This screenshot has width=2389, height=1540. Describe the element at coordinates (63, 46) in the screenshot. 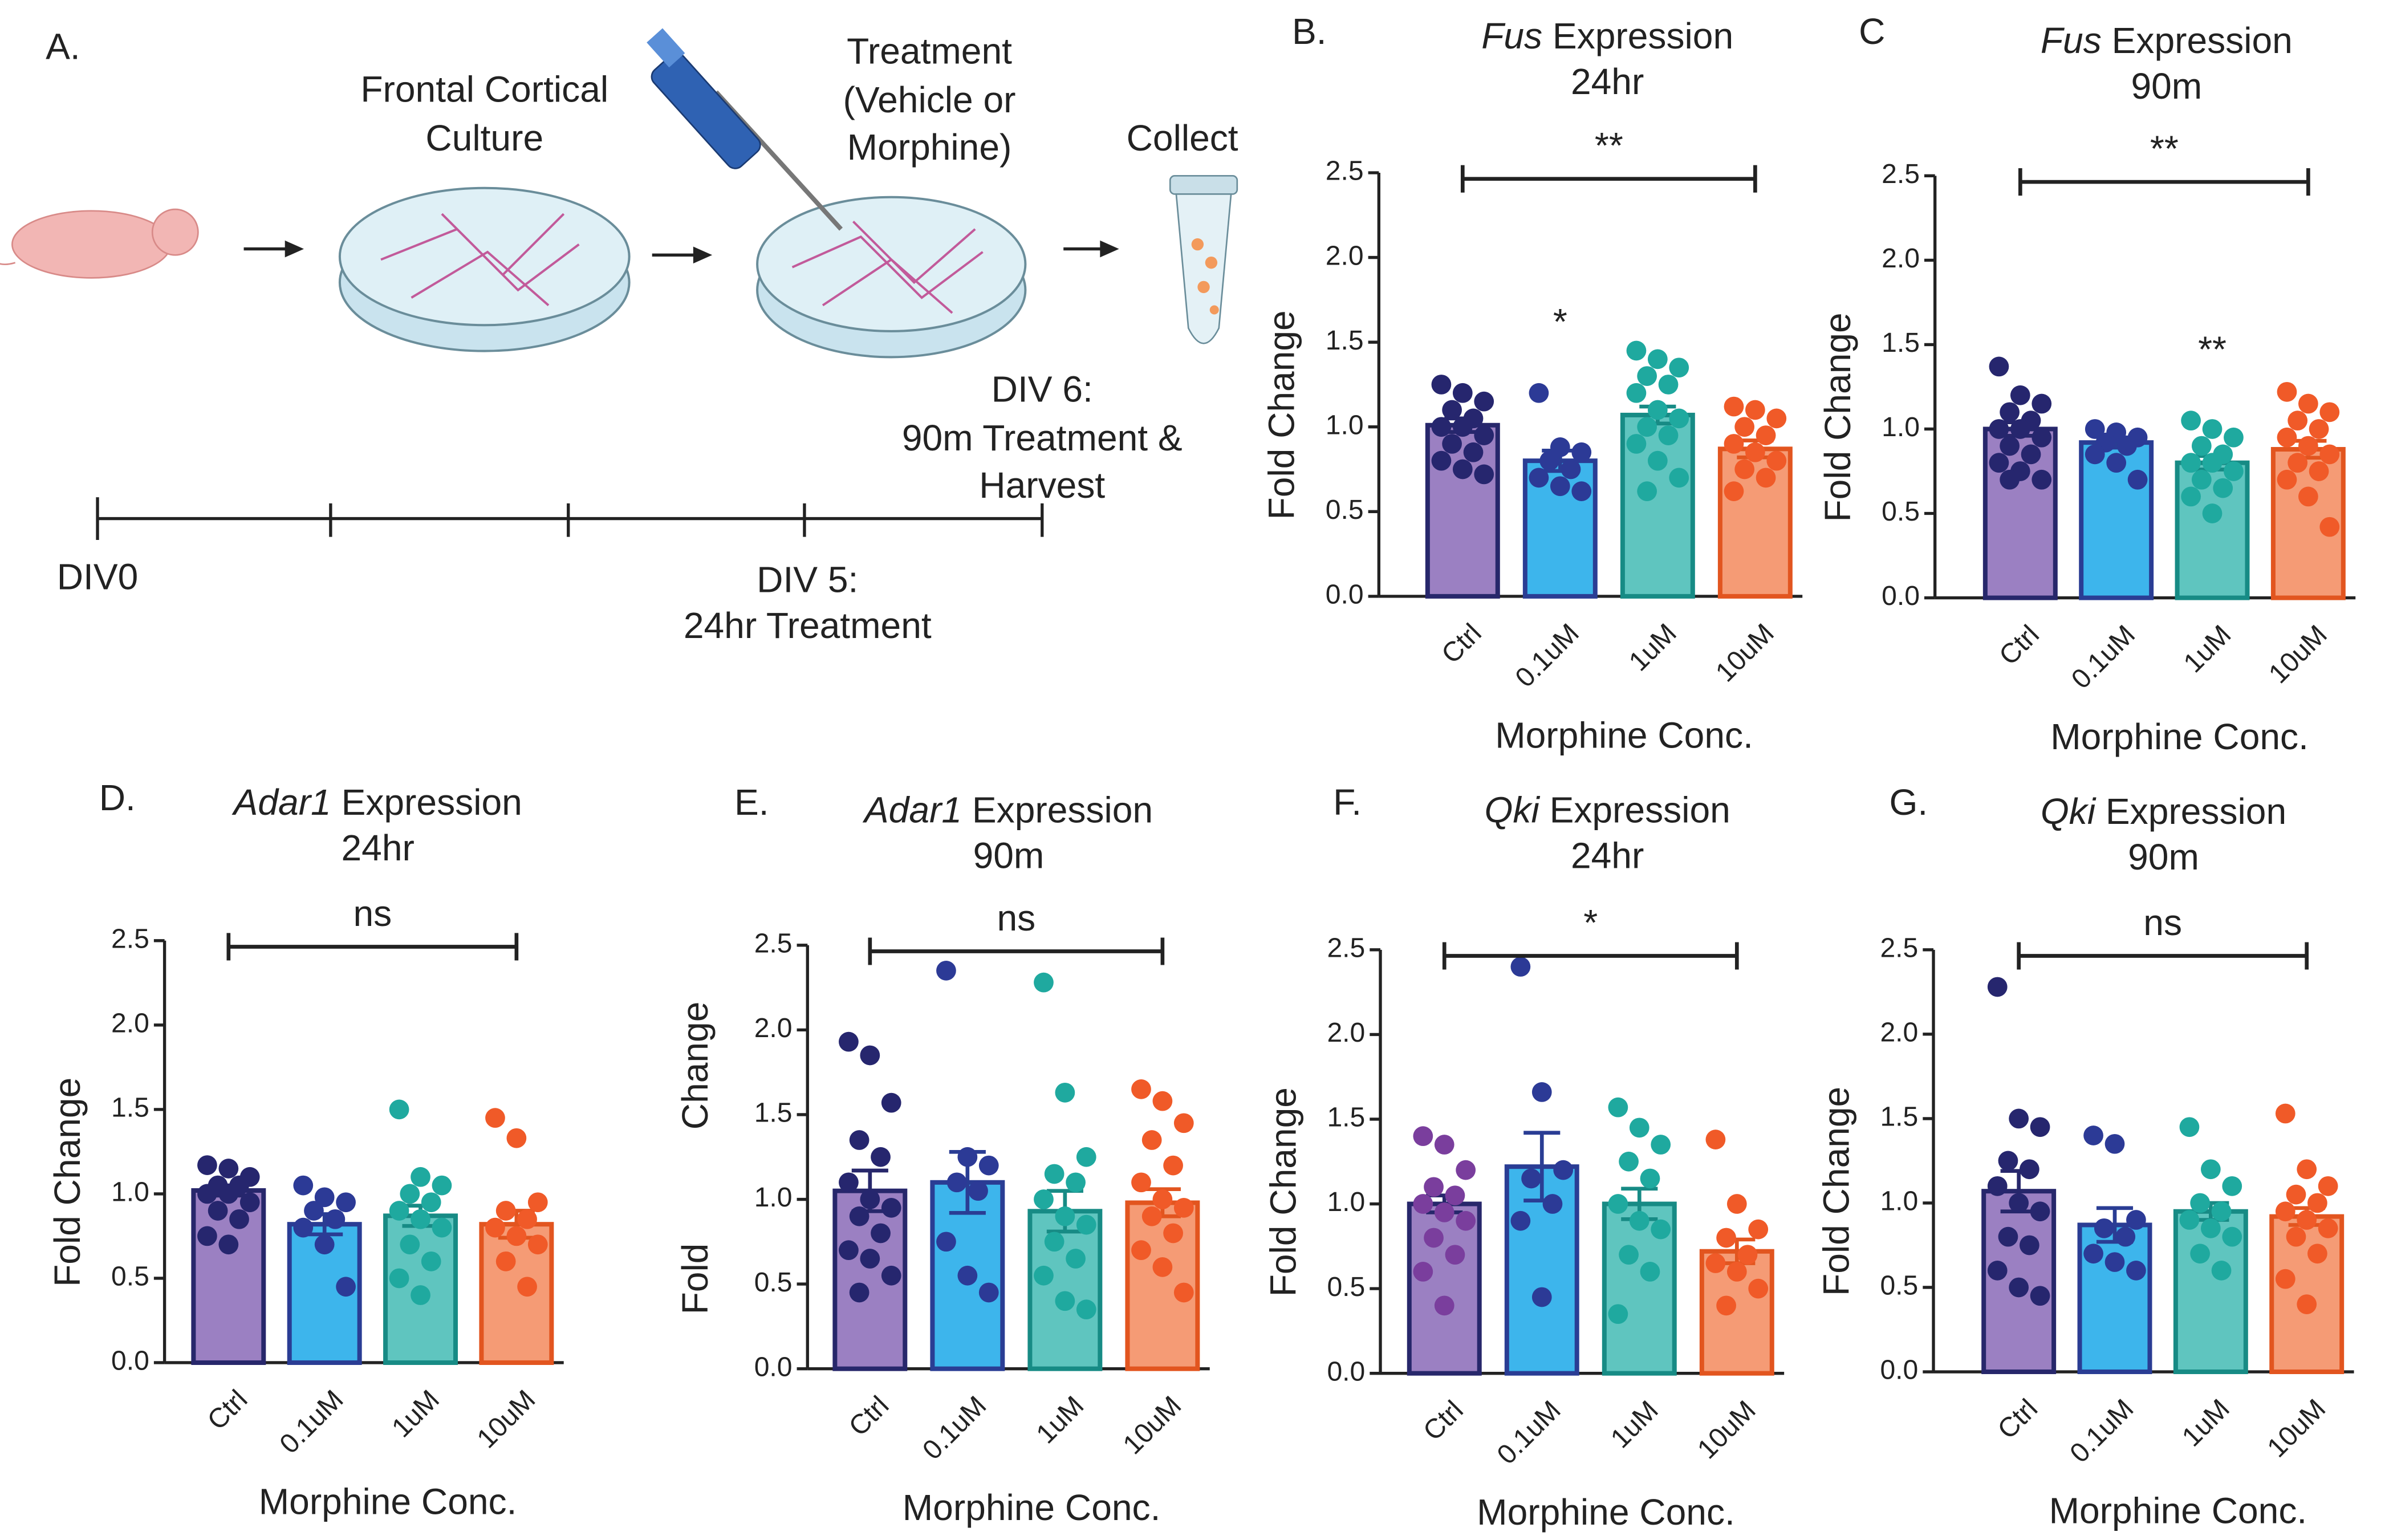

I see `panel-label: A.` at that location.